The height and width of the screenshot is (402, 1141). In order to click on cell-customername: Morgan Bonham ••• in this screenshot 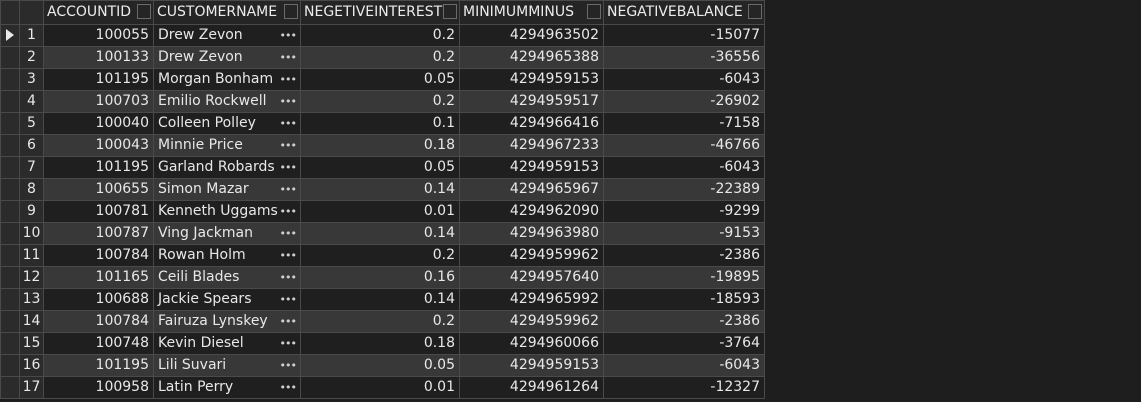, I will do `click(227, 79)`.